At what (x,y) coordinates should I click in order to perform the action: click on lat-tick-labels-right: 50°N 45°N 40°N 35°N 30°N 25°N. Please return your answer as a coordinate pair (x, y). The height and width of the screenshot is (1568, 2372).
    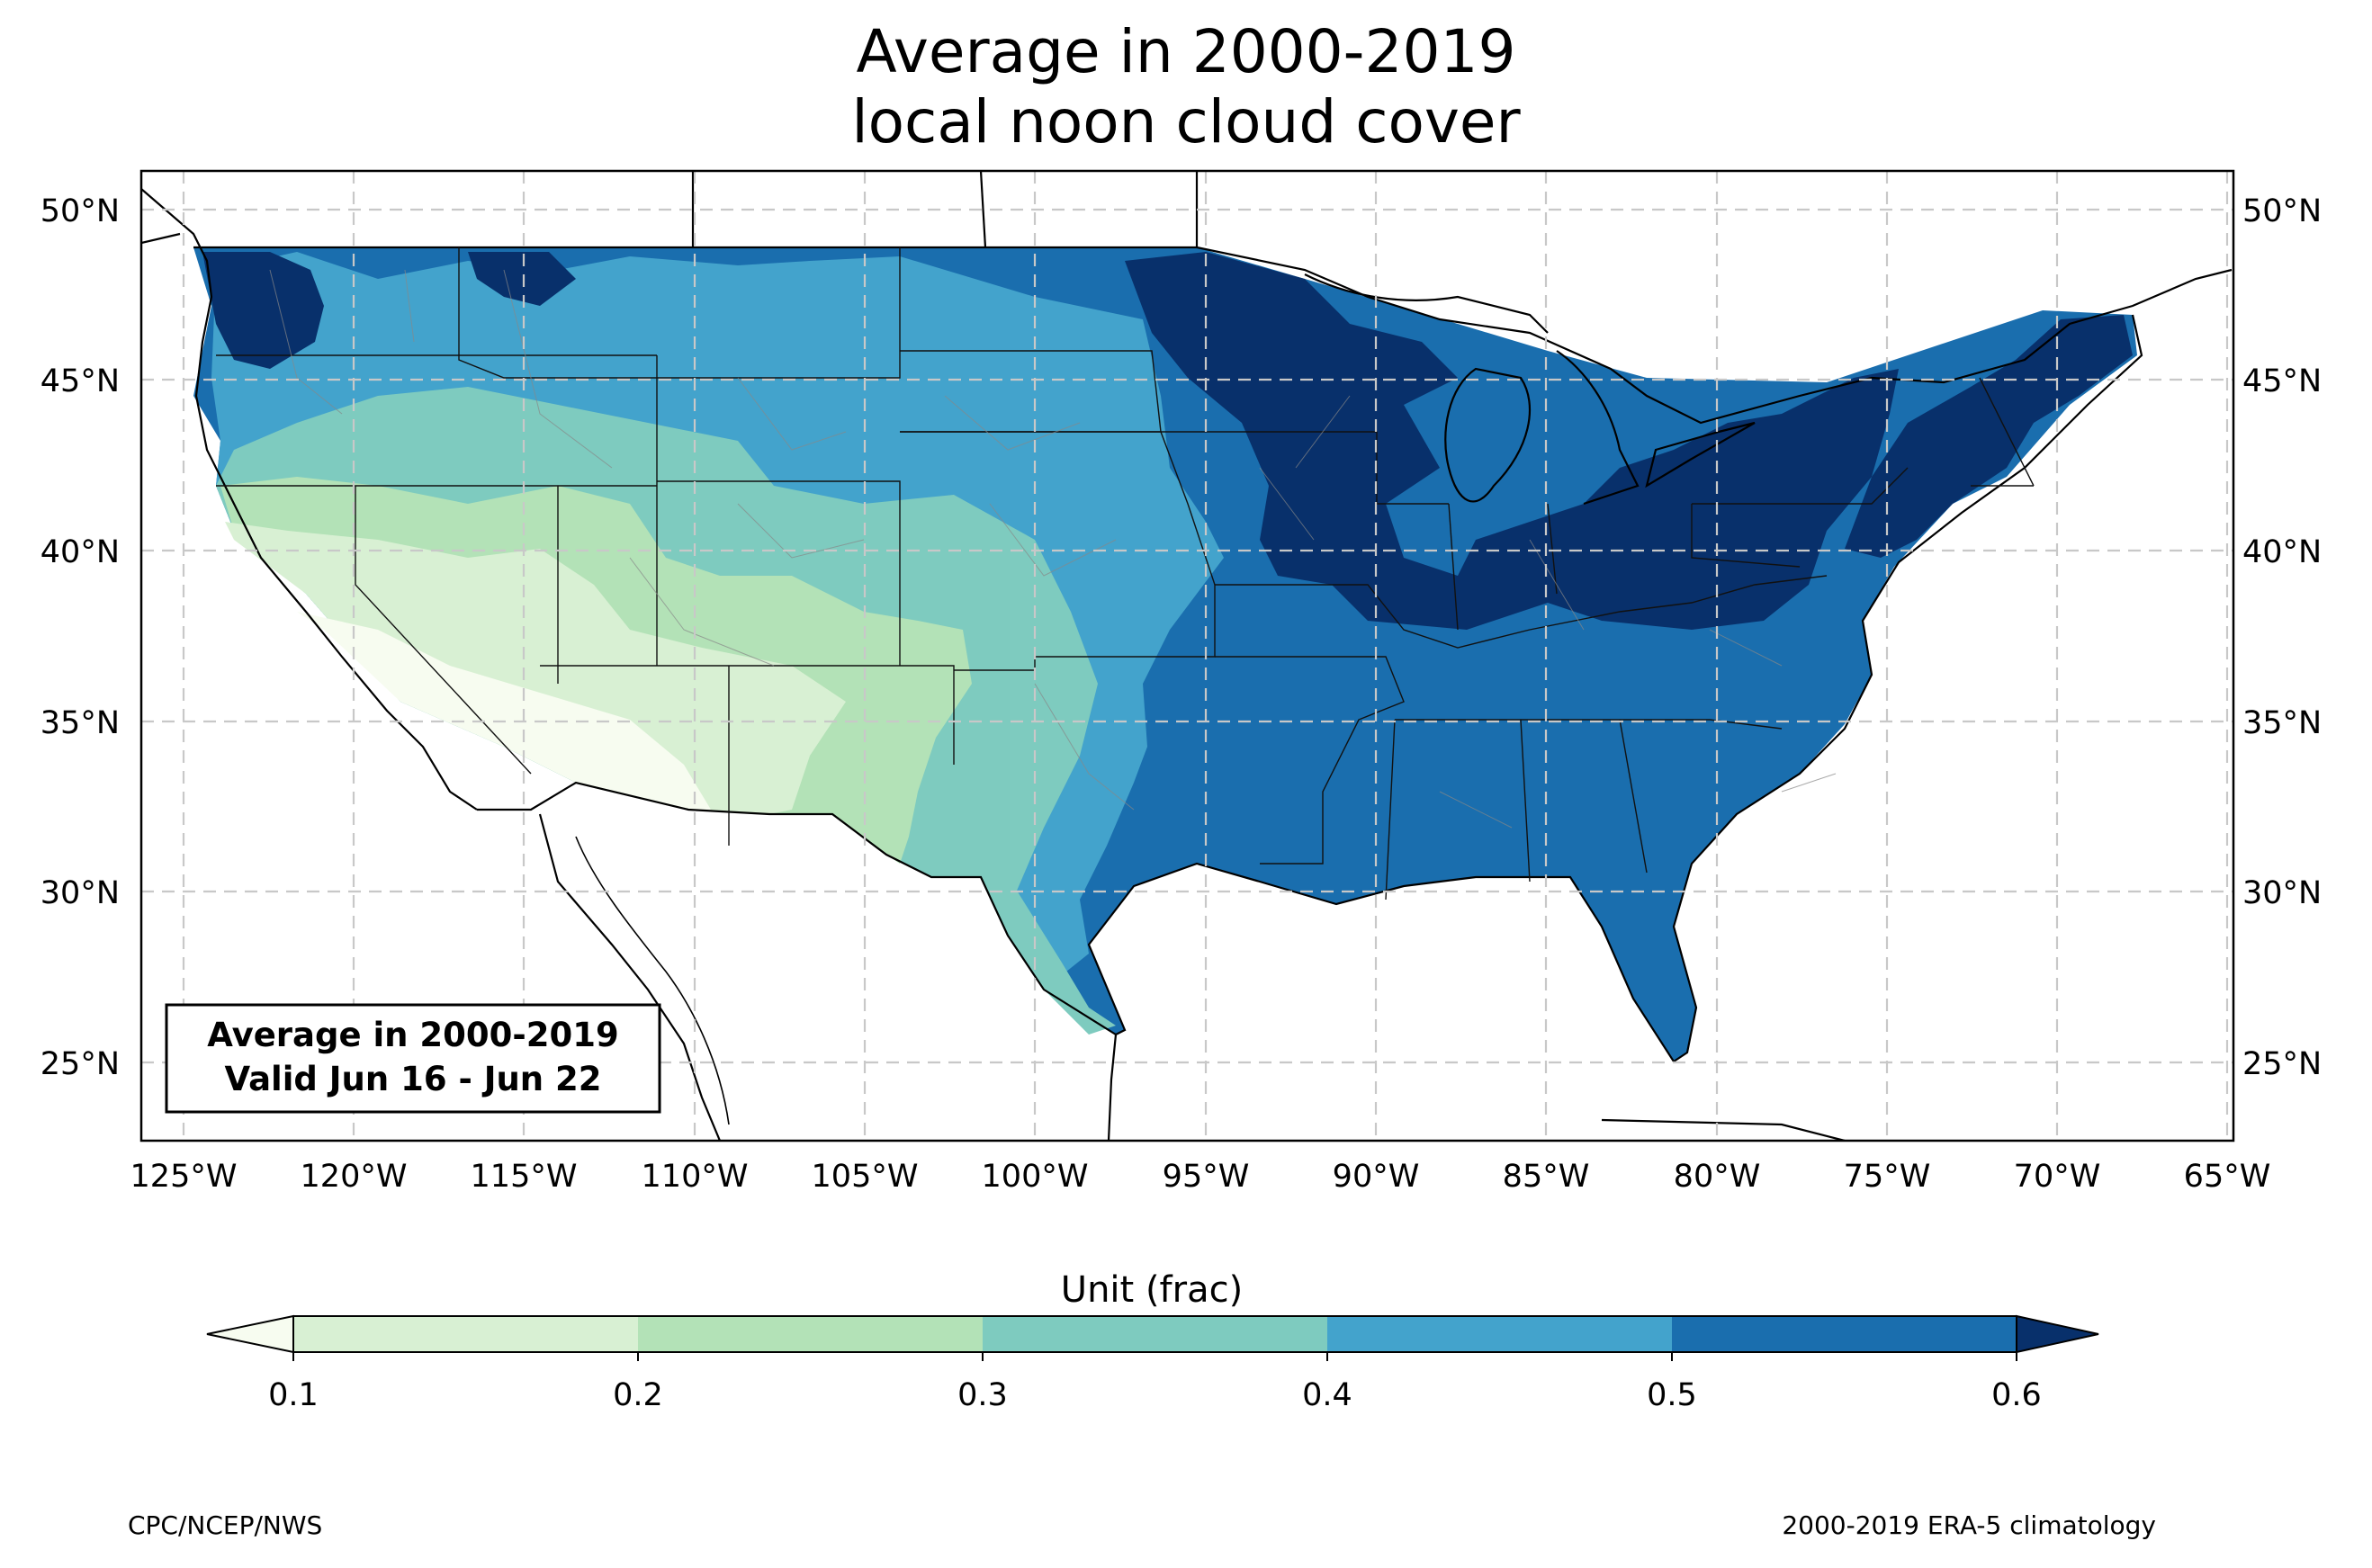
    Looking at the image, I should click on (2282, 637).